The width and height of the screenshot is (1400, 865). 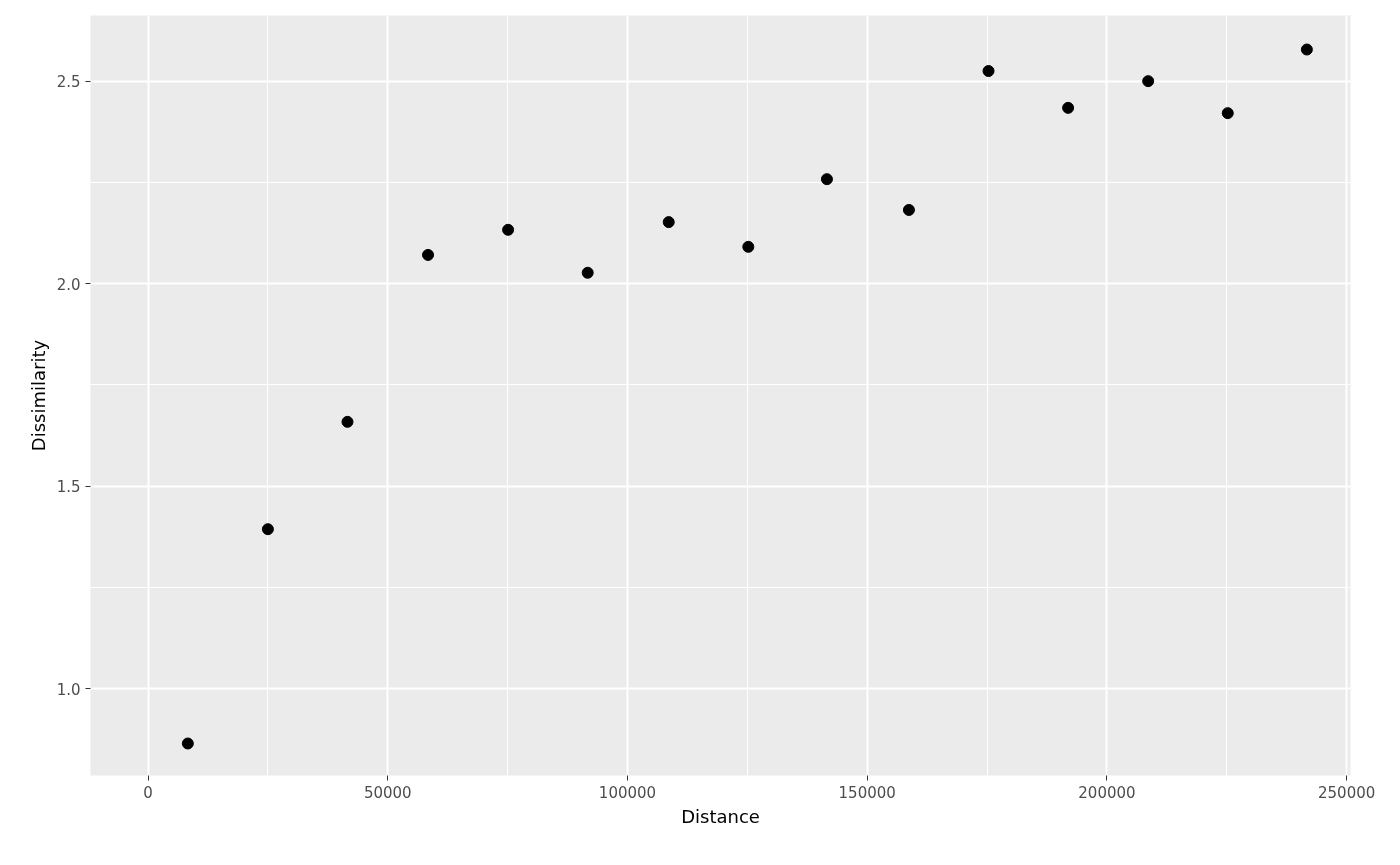 What do you see at coordinates (720, 816) in the screenshot?
I see `x-axis-title: Distance` at bounding box center [720, 816].